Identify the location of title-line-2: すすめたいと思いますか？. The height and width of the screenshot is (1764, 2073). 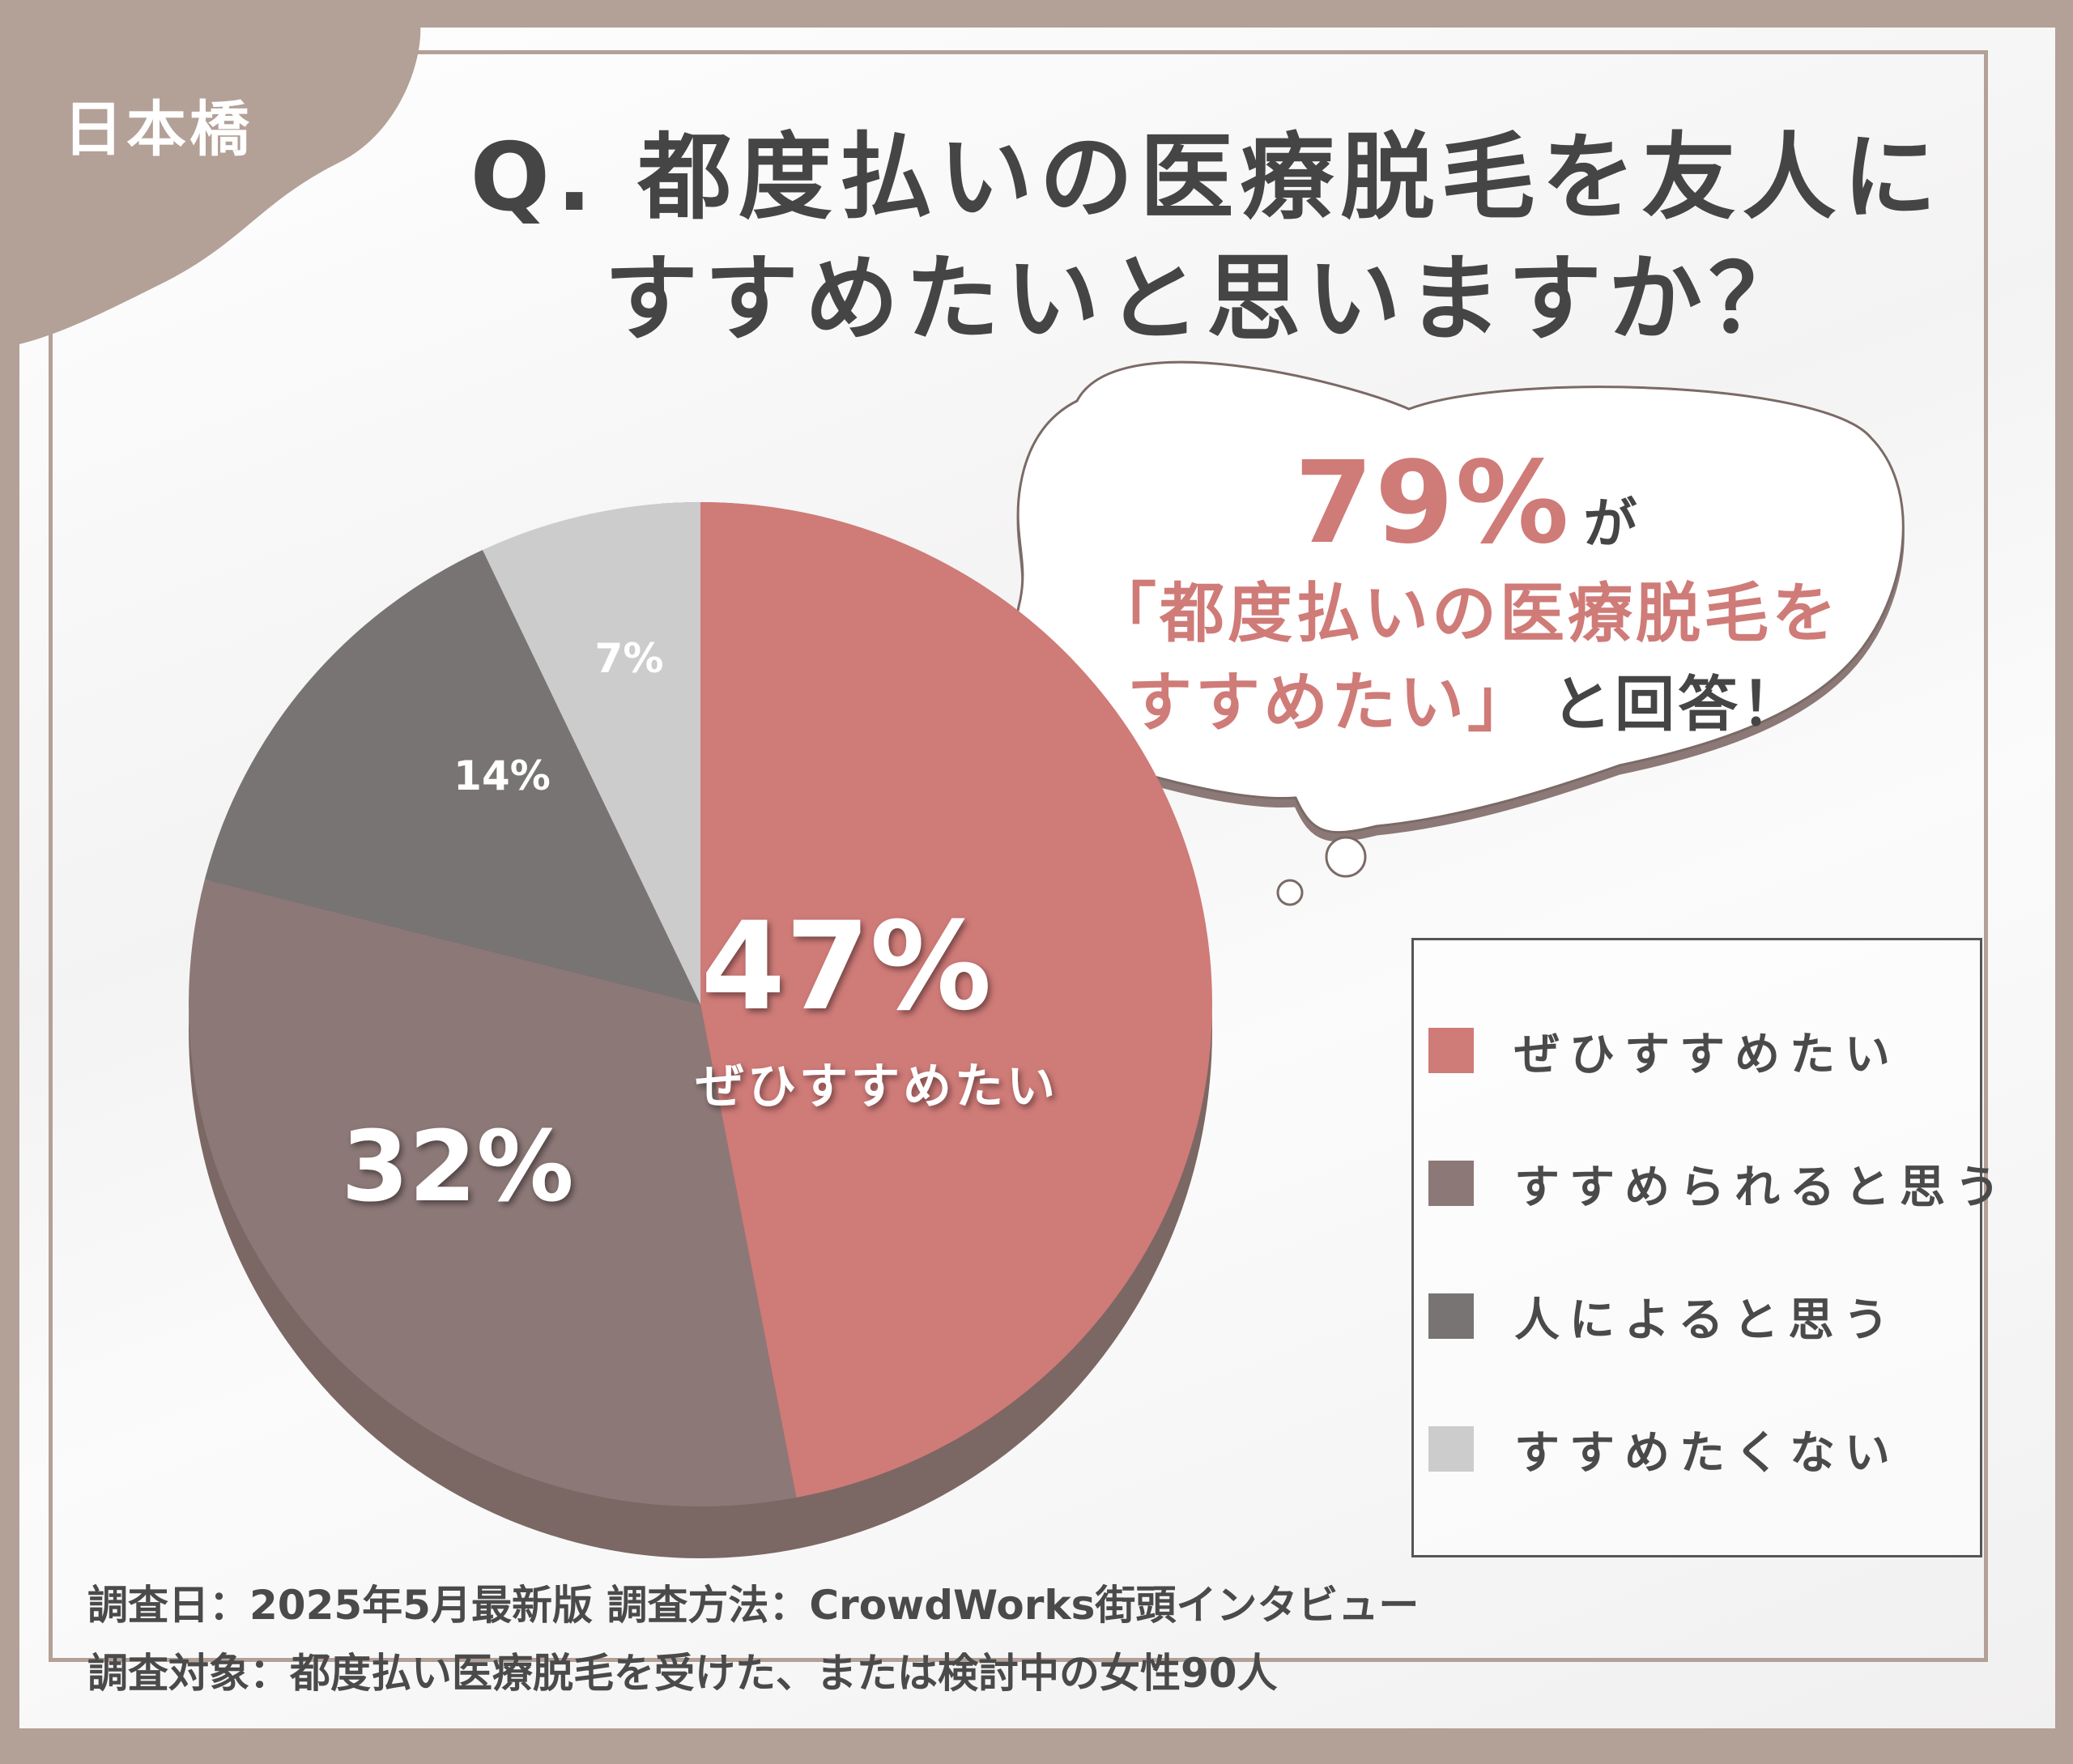
(1206, 299).